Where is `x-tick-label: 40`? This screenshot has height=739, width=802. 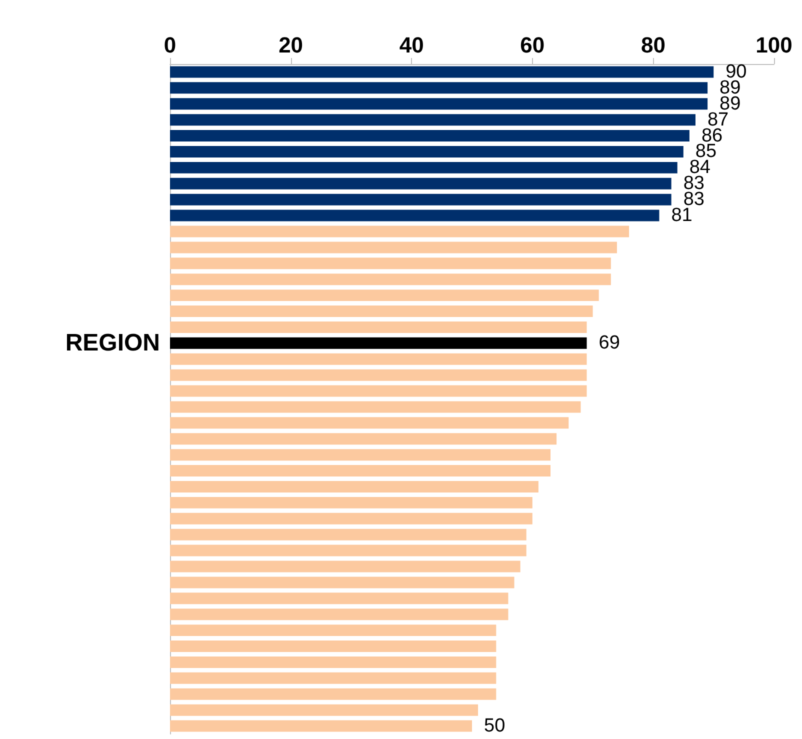
x-tick-label: 40 is located at coordinates (411, 45).